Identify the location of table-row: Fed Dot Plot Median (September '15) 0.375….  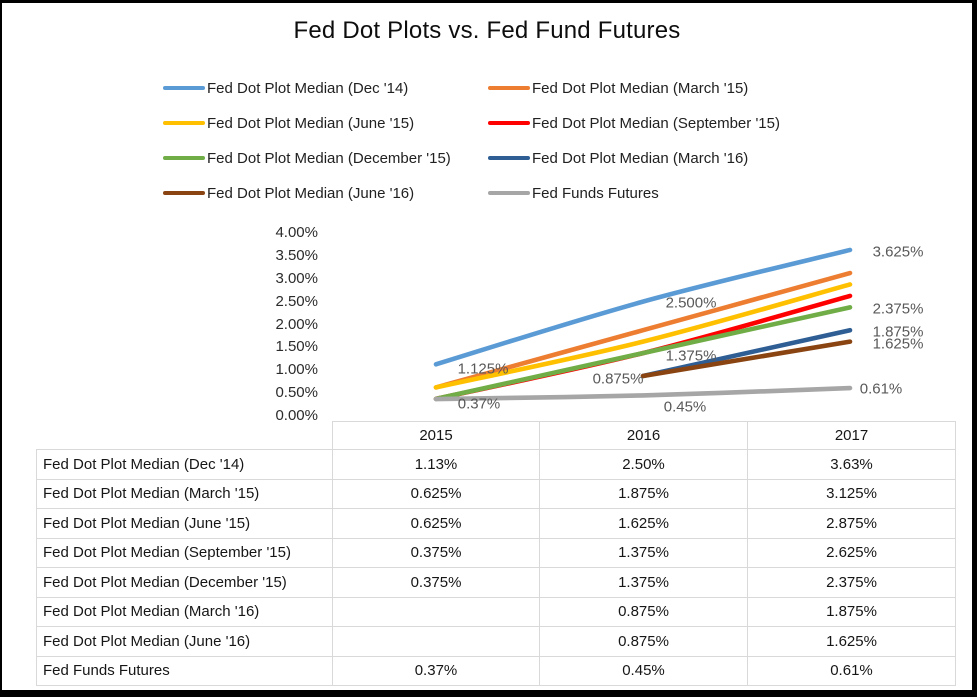
(496, 552).